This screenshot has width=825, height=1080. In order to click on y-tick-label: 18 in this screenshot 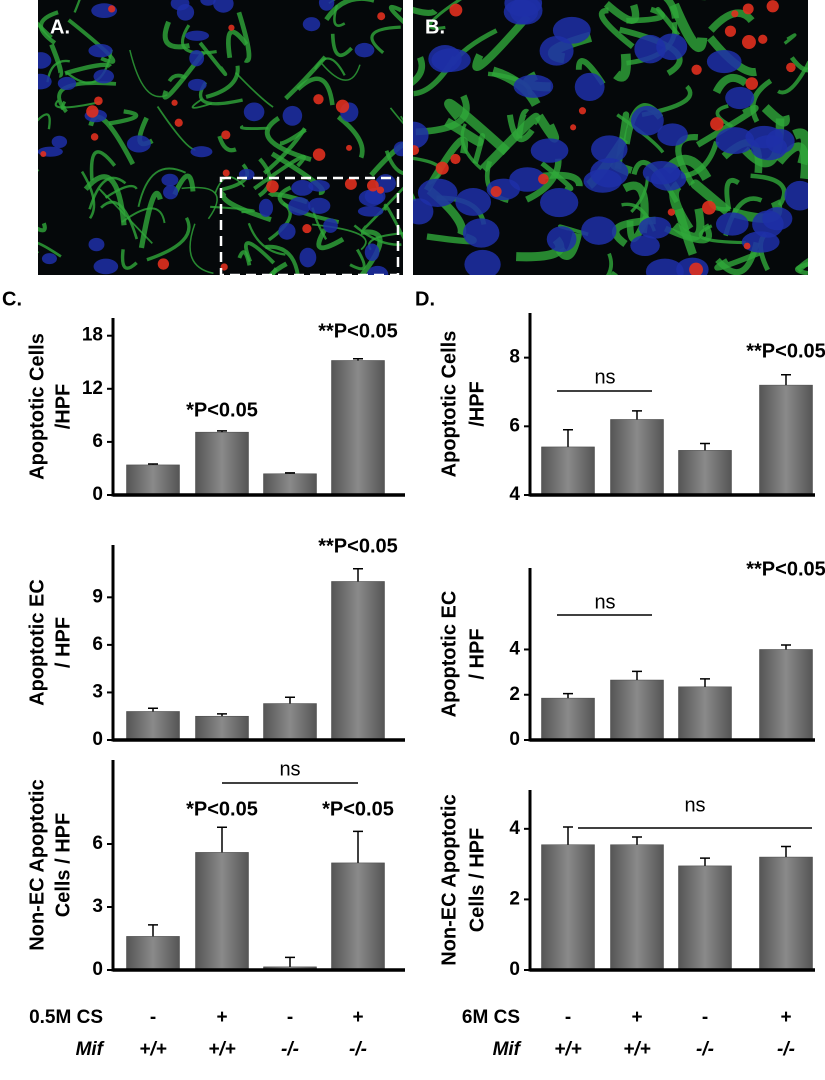, I will do `click(92, 335)`.